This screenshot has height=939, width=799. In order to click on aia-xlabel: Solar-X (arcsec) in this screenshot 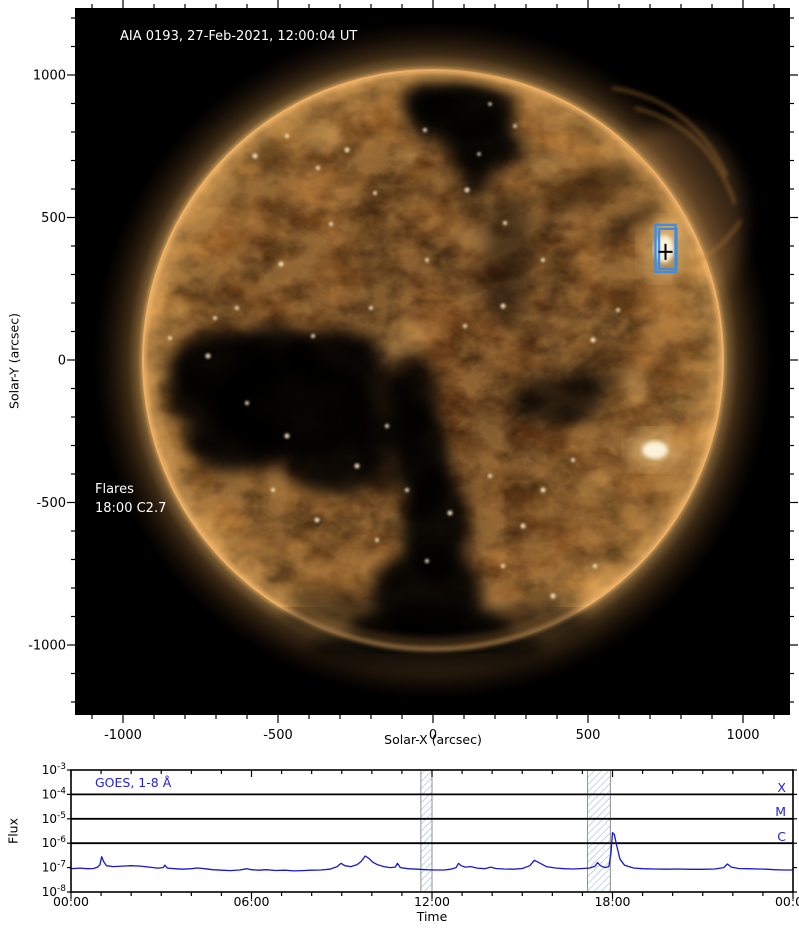, I will do `click(433, 739)`.